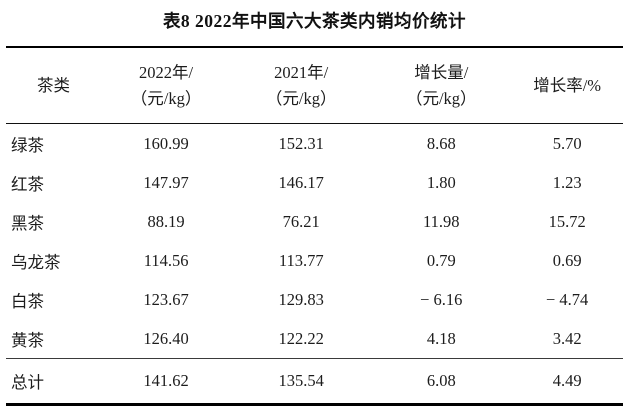  Describe the element at coordinates (301, 143) in the screenshot. I see `cell-price-2021: 152.31` at that location.